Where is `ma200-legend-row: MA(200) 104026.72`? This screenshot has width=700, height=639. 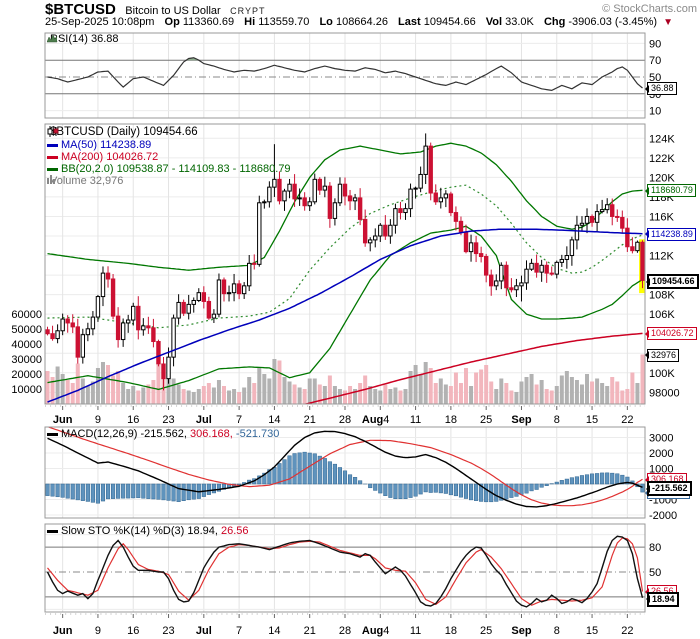
ma200-legend-row: MA(200) 104026.72 is located at coordinates (102, 157).